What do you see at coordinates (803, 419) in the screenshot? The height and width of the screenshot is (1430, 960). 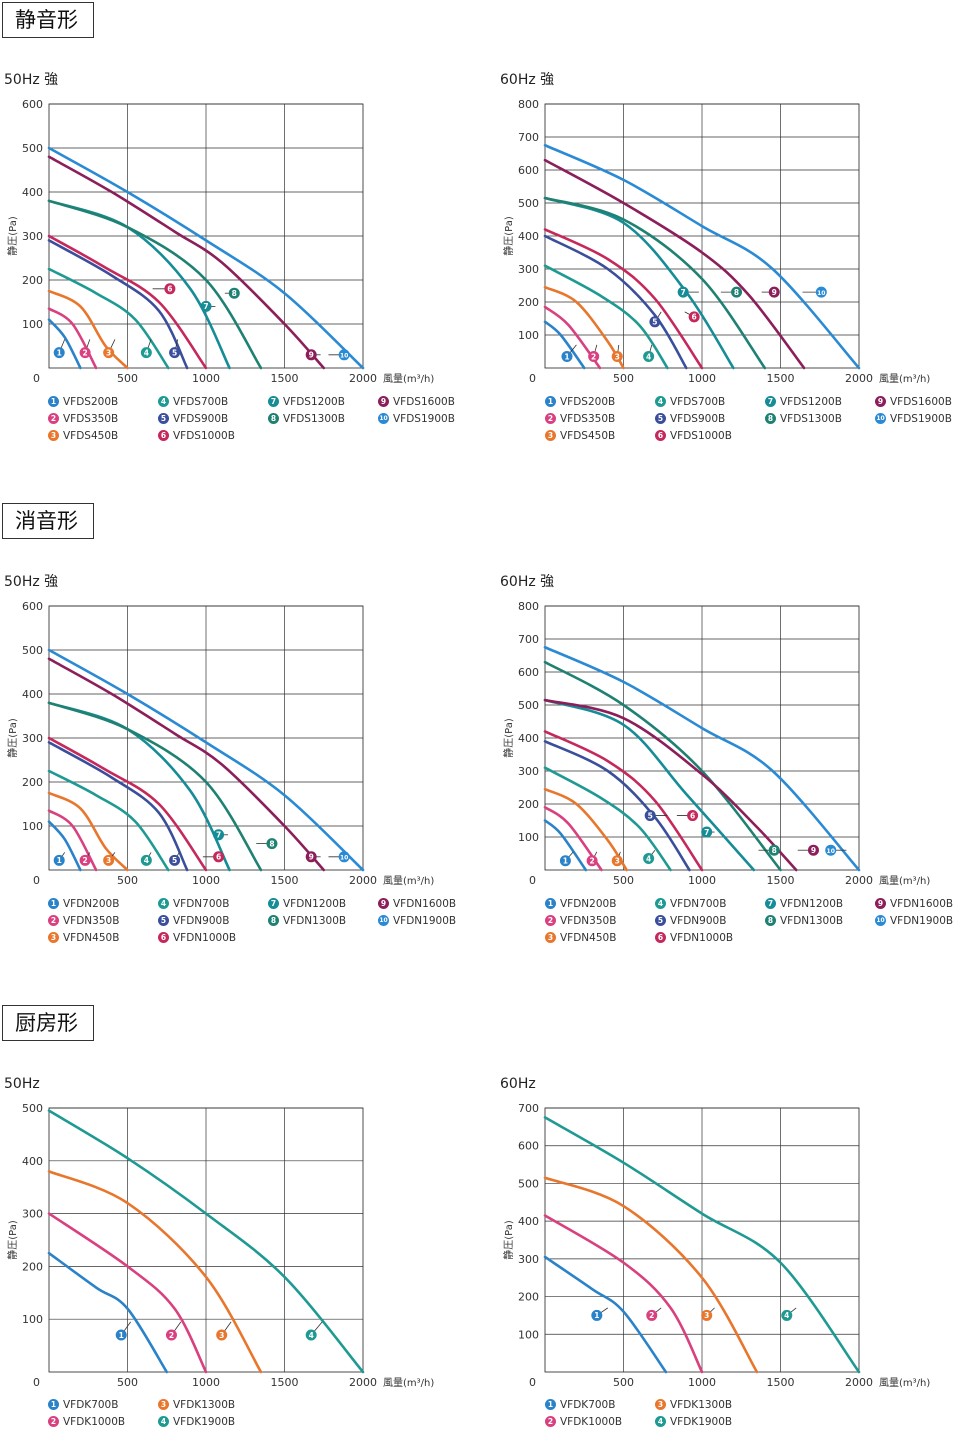 I see `legend-item: 8 VFDS1300B` at bounding box center [803, 419].